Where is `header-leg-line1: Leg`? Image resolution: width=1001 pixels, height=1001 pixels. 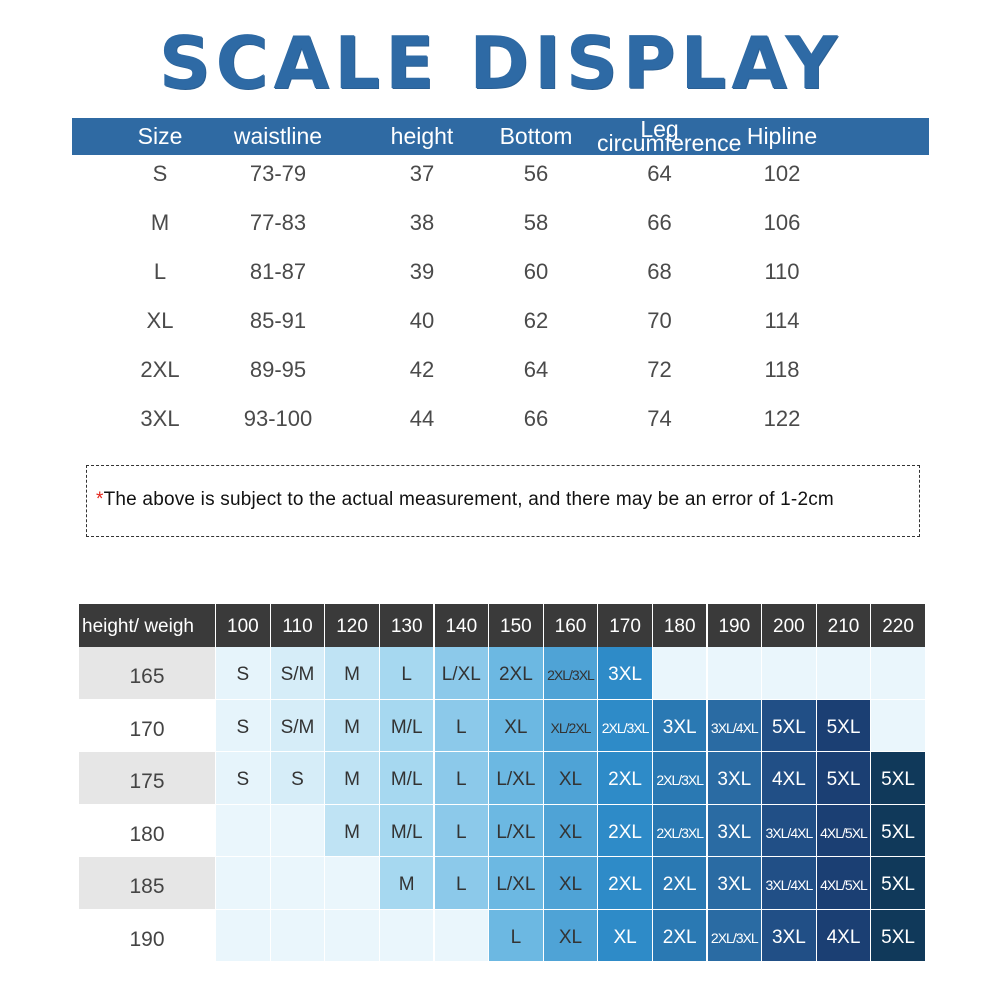
header-leg-line1: Leg is located at coordinates (659, 129).